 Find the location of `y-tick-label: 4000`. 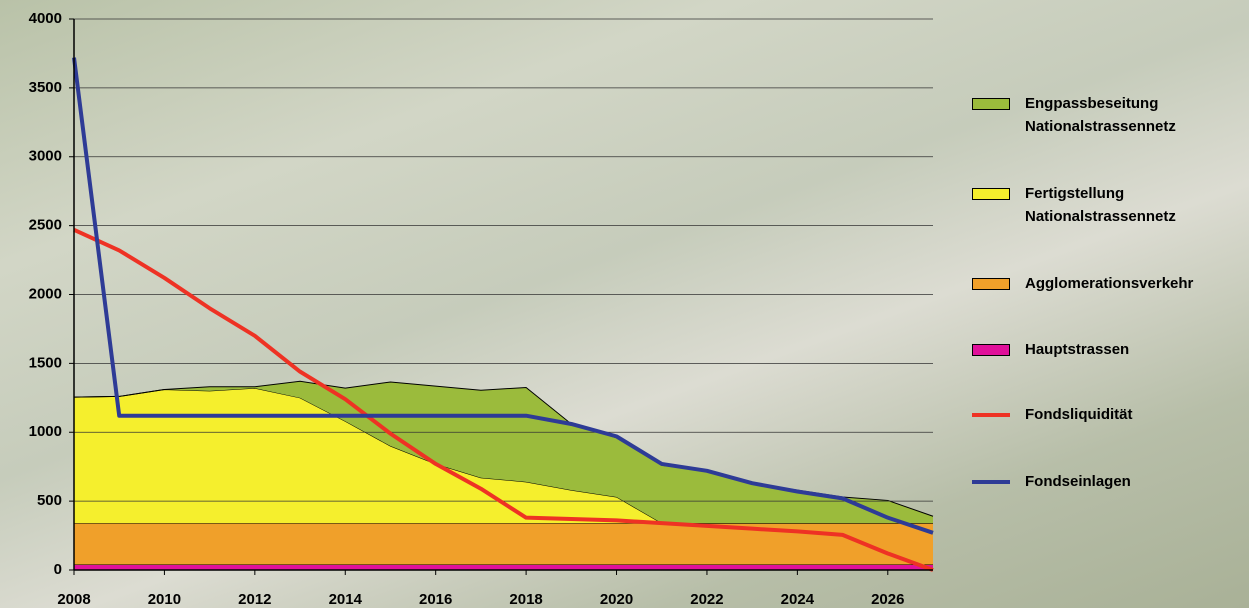

y-tick-label: 4000 is located at coordinates (45, 18).